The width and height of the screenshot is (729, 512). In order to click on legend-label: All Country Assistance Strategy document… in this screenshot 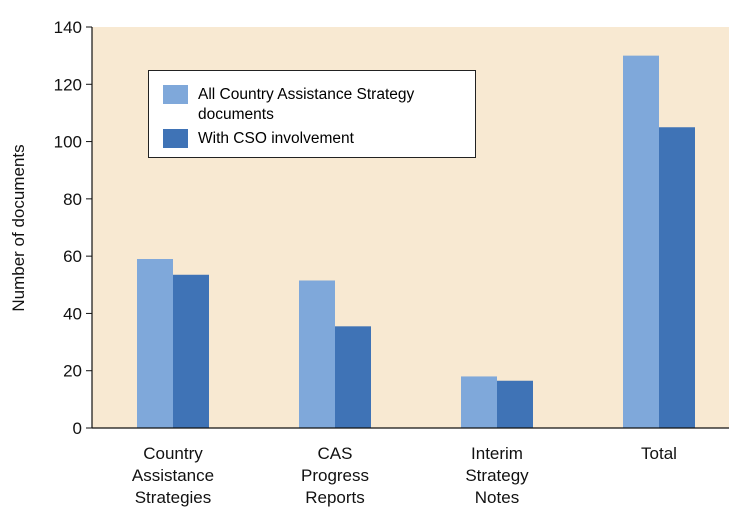, I will do `click(306, 104)`.